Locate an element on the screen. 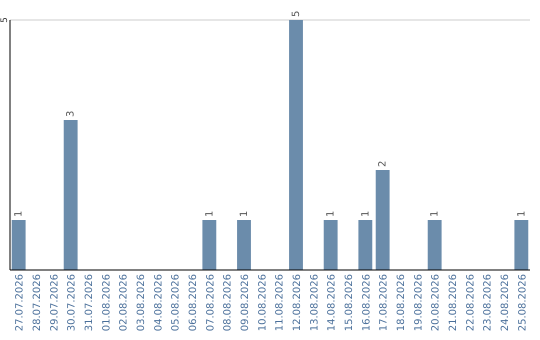 The image size is (540, 340). x-tick-label: 31.07.2026 is located at coordinates (89, 303).